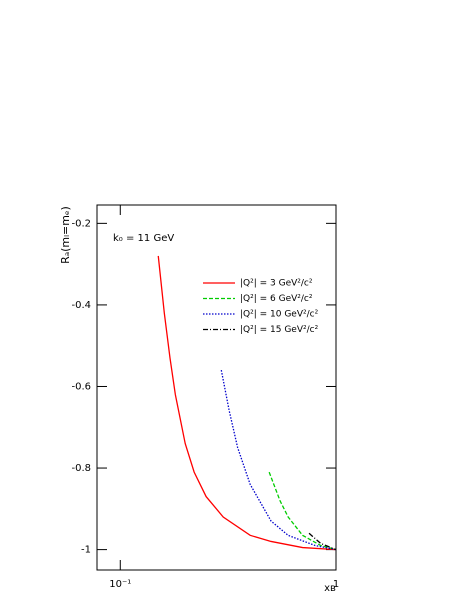 Image resolution: width=468 pixels, height=605 pixels. What do you see at coordinates (276, 284) in the screenshot?
I see `legend-label: |Q²| = 3 GeV²/c²` at bounding box center [276, 284].